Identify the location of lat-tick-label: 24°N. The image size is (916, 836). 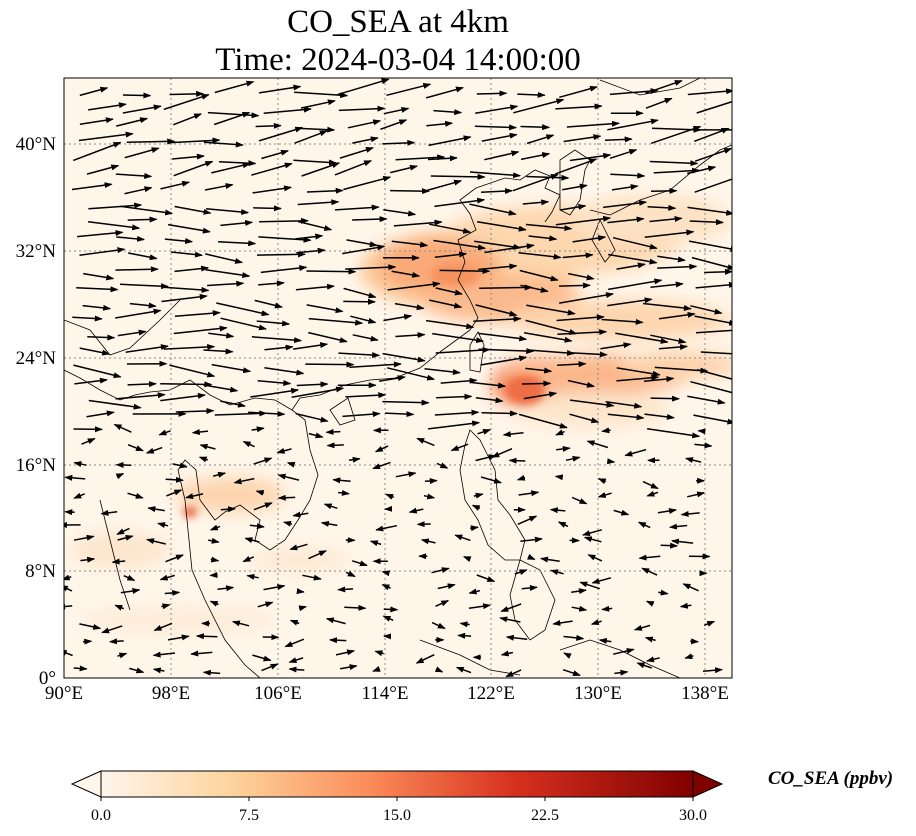
(36, 358).